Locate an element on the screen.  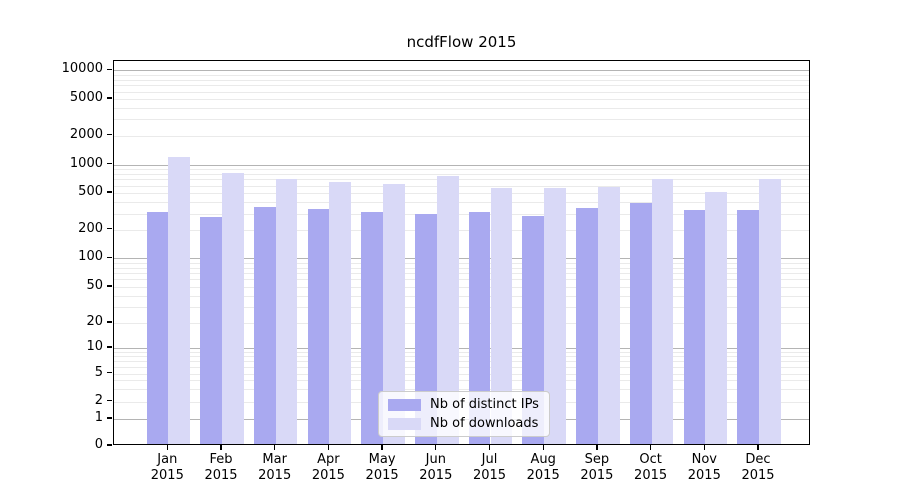
y-tick-label: 2 is located at coordinates (98, 400).